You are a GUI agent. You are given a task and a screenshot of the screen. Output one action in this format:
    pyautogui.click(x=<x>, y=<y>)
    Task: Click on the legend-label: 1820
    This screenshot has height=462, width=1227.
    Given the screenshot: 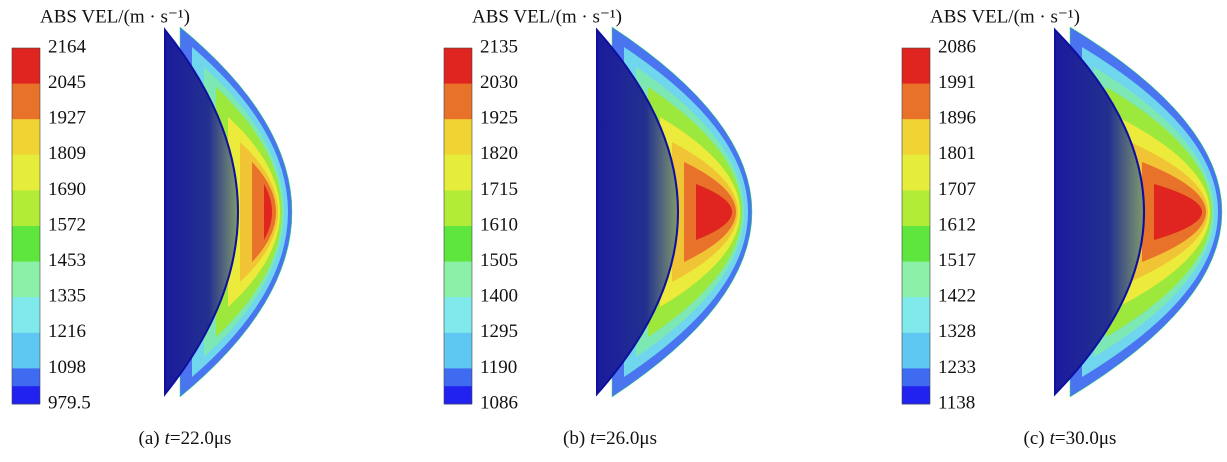 What is the action you would take?
    pyautogui.click(x=499, y=153)
    